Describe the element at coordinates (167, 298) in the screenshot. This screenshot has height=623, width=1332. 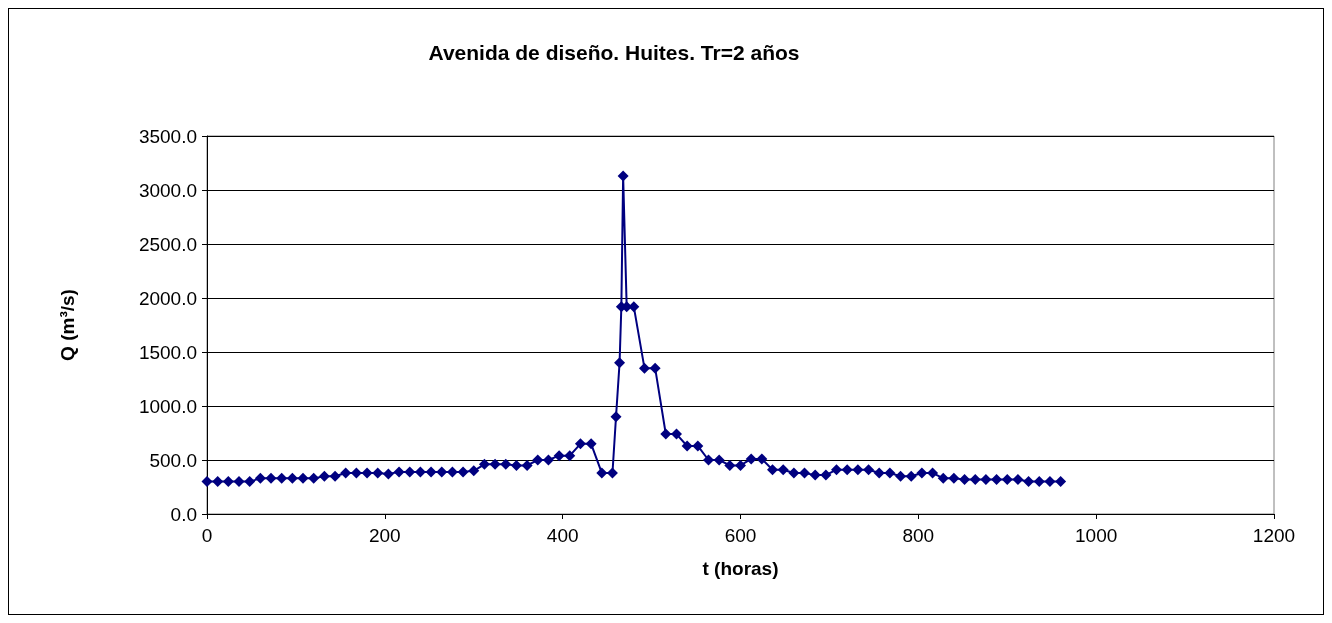
I see `y-tick-label: 2000.0` at that location.